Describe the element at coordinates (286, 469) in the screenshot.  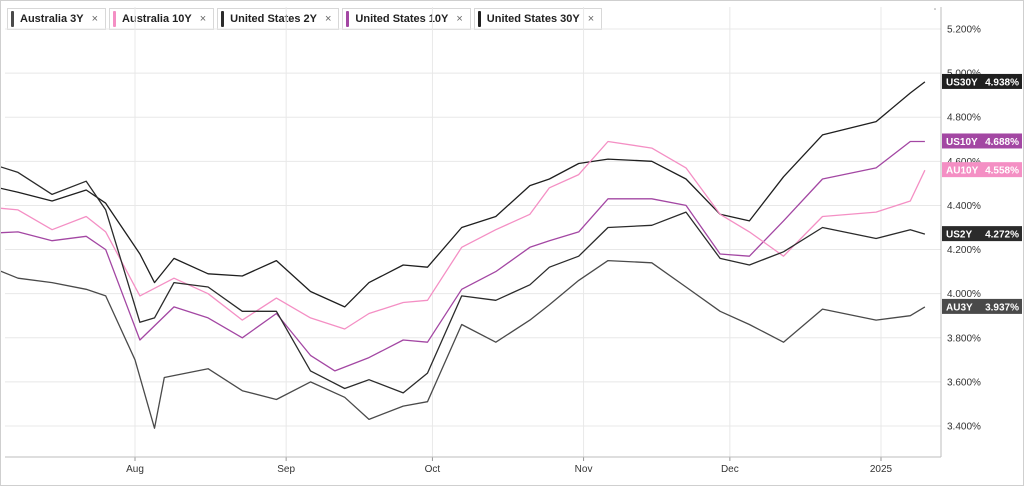
I see `x-tick-label: Sep` at that location.